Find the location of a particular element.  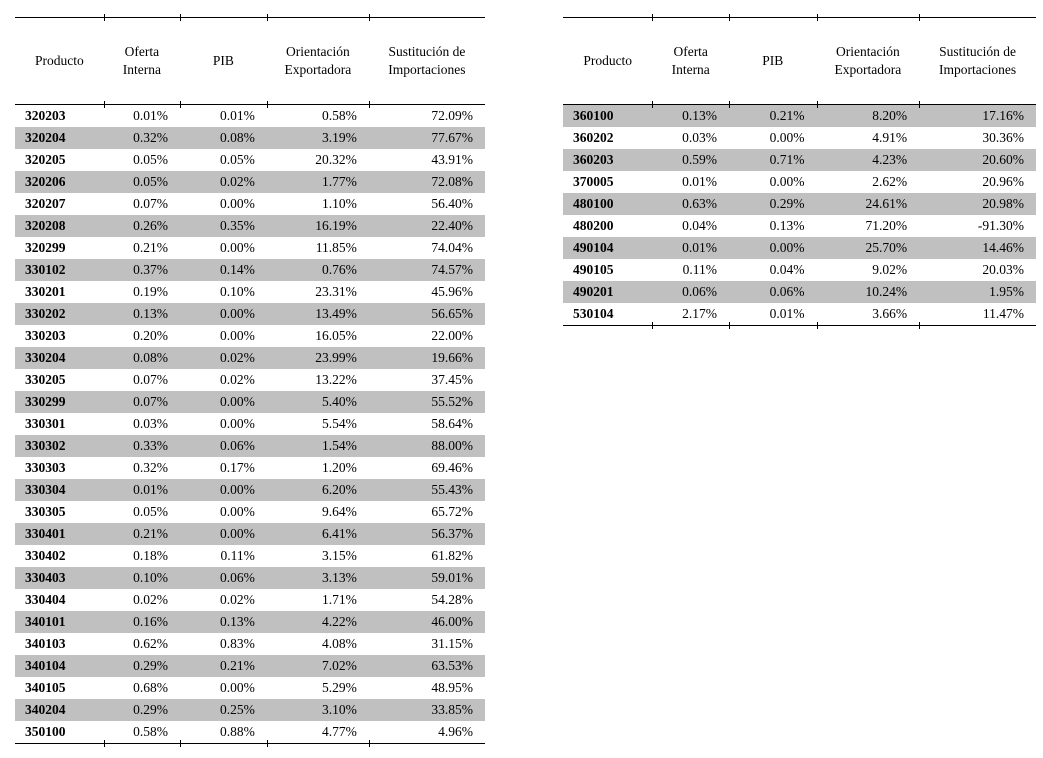

value-cell: 14.46% is located at coordinates (1003, 247).